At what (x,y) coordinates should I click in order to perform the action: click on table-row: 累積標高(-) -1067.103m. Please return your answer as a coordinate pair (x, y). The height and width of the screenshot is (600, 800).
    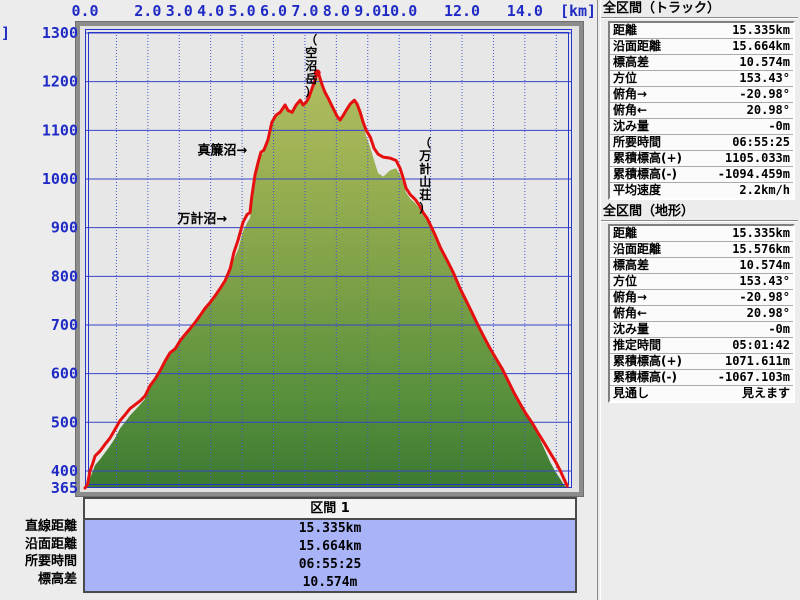
    Looking at the image, I should click on (701, 378).